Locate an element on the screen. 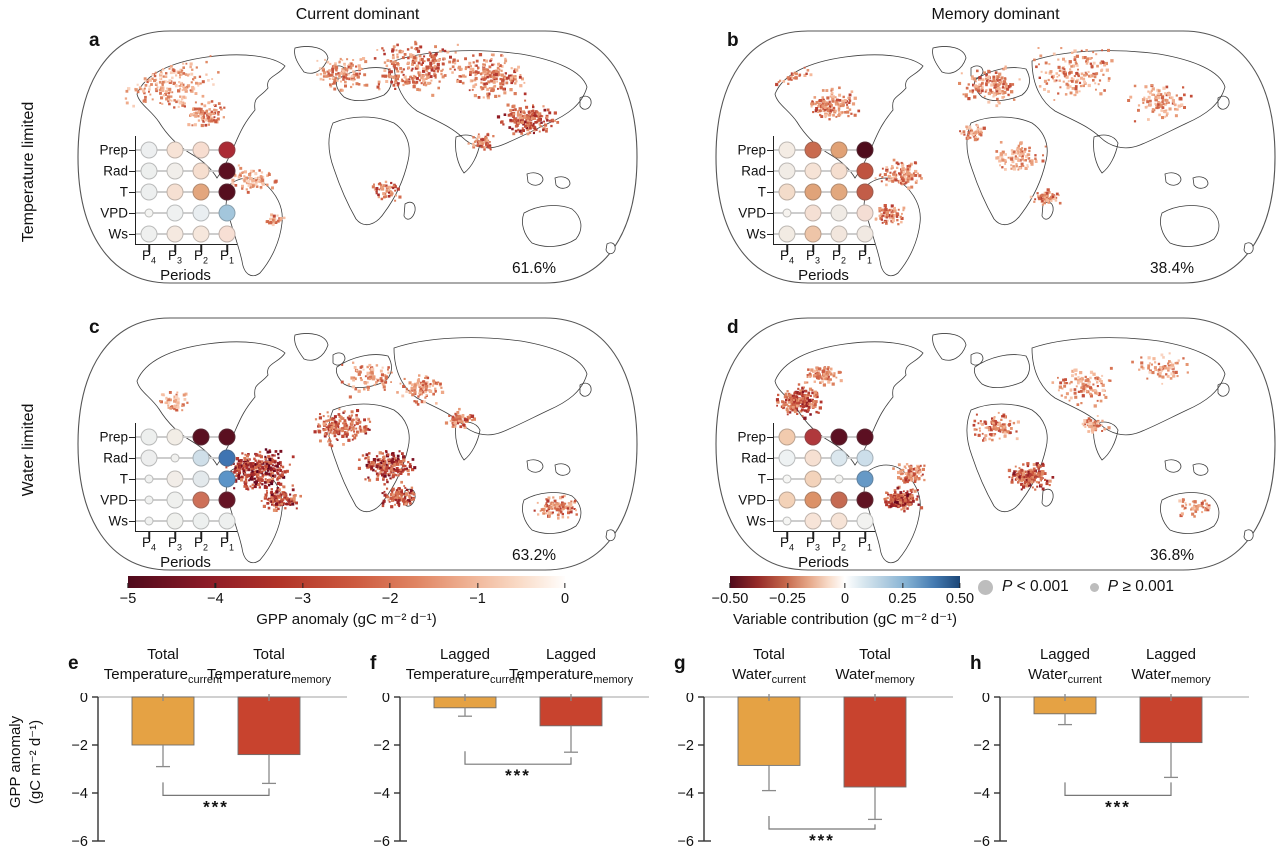 The width and height of the screenshot is (1280, 861). inset-row: Ws is located at coordinates (811, 233).